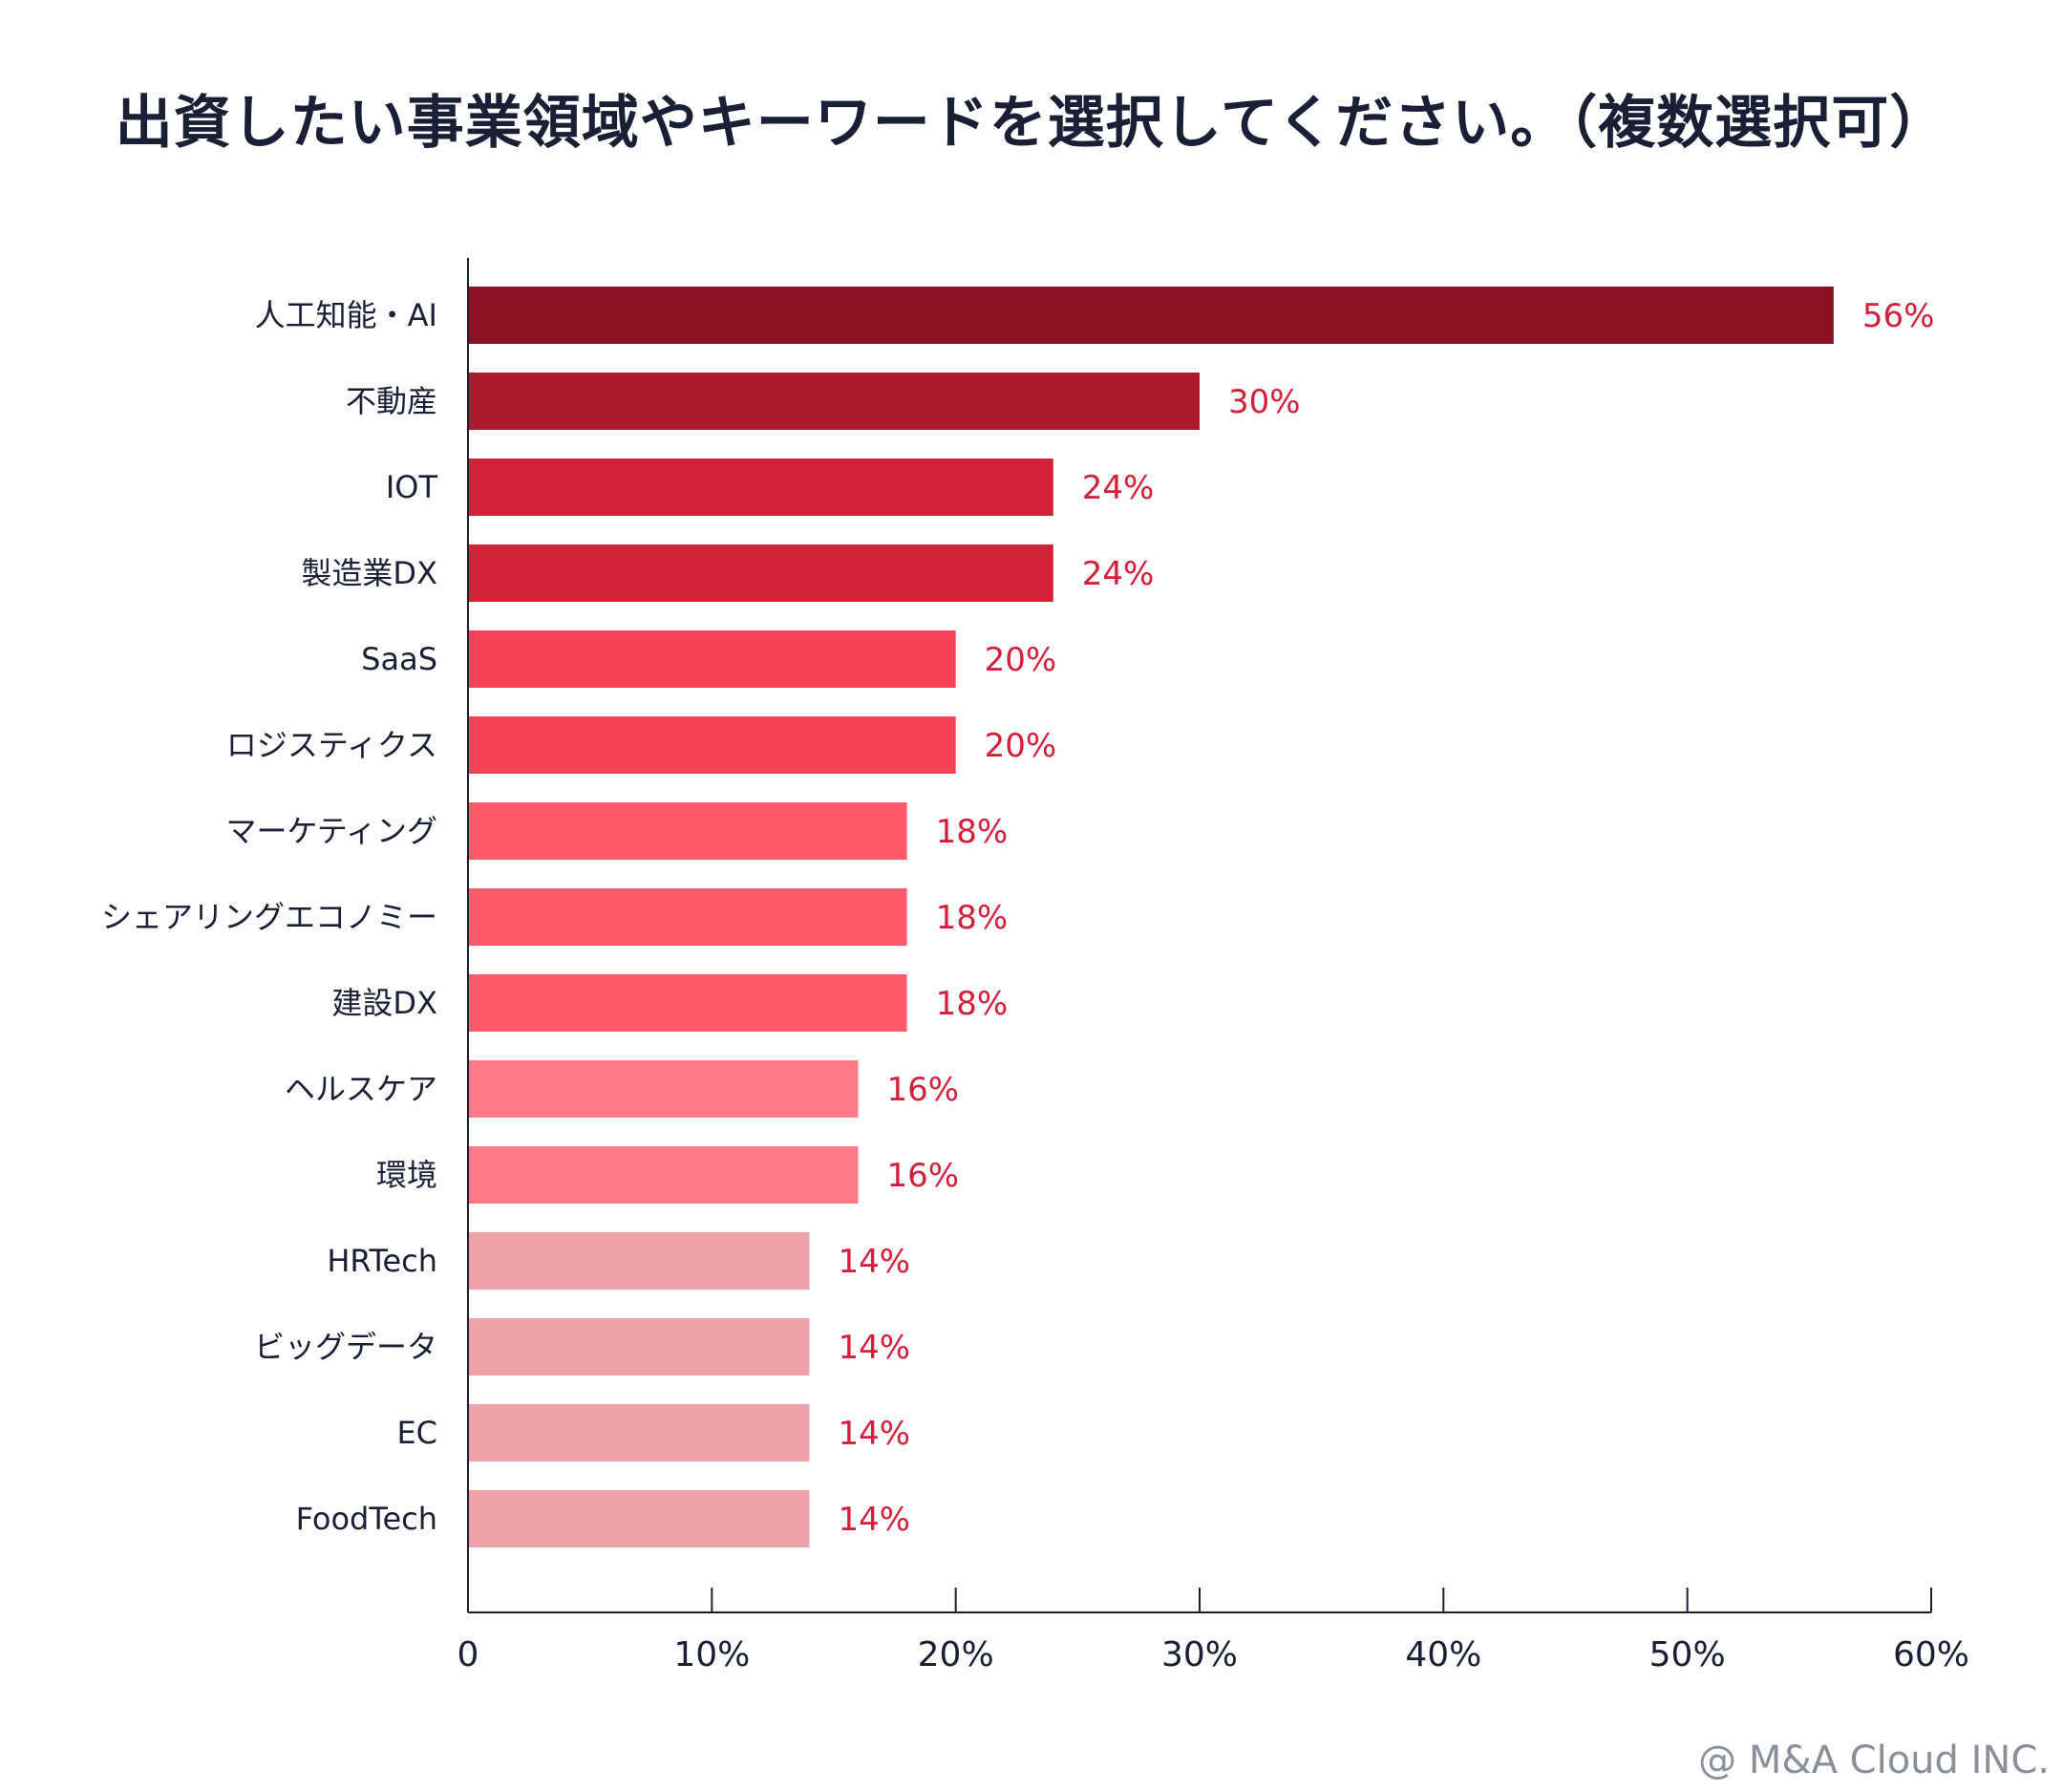  I want to click on category-label: IOT, so click(412, 487).